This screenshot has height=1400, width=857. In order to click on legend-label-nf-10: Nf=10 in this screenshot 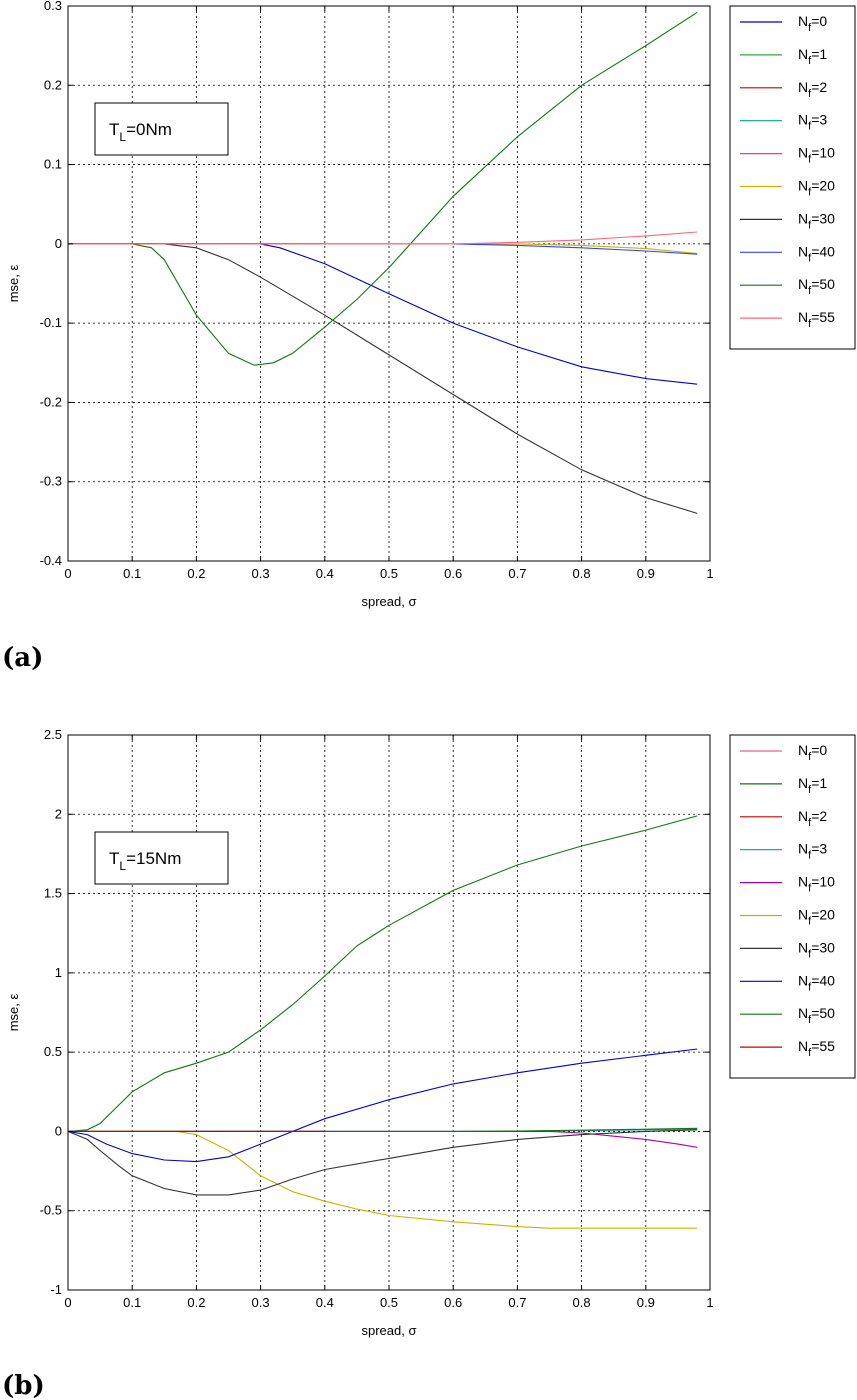, I will do `click(816, 884)`.